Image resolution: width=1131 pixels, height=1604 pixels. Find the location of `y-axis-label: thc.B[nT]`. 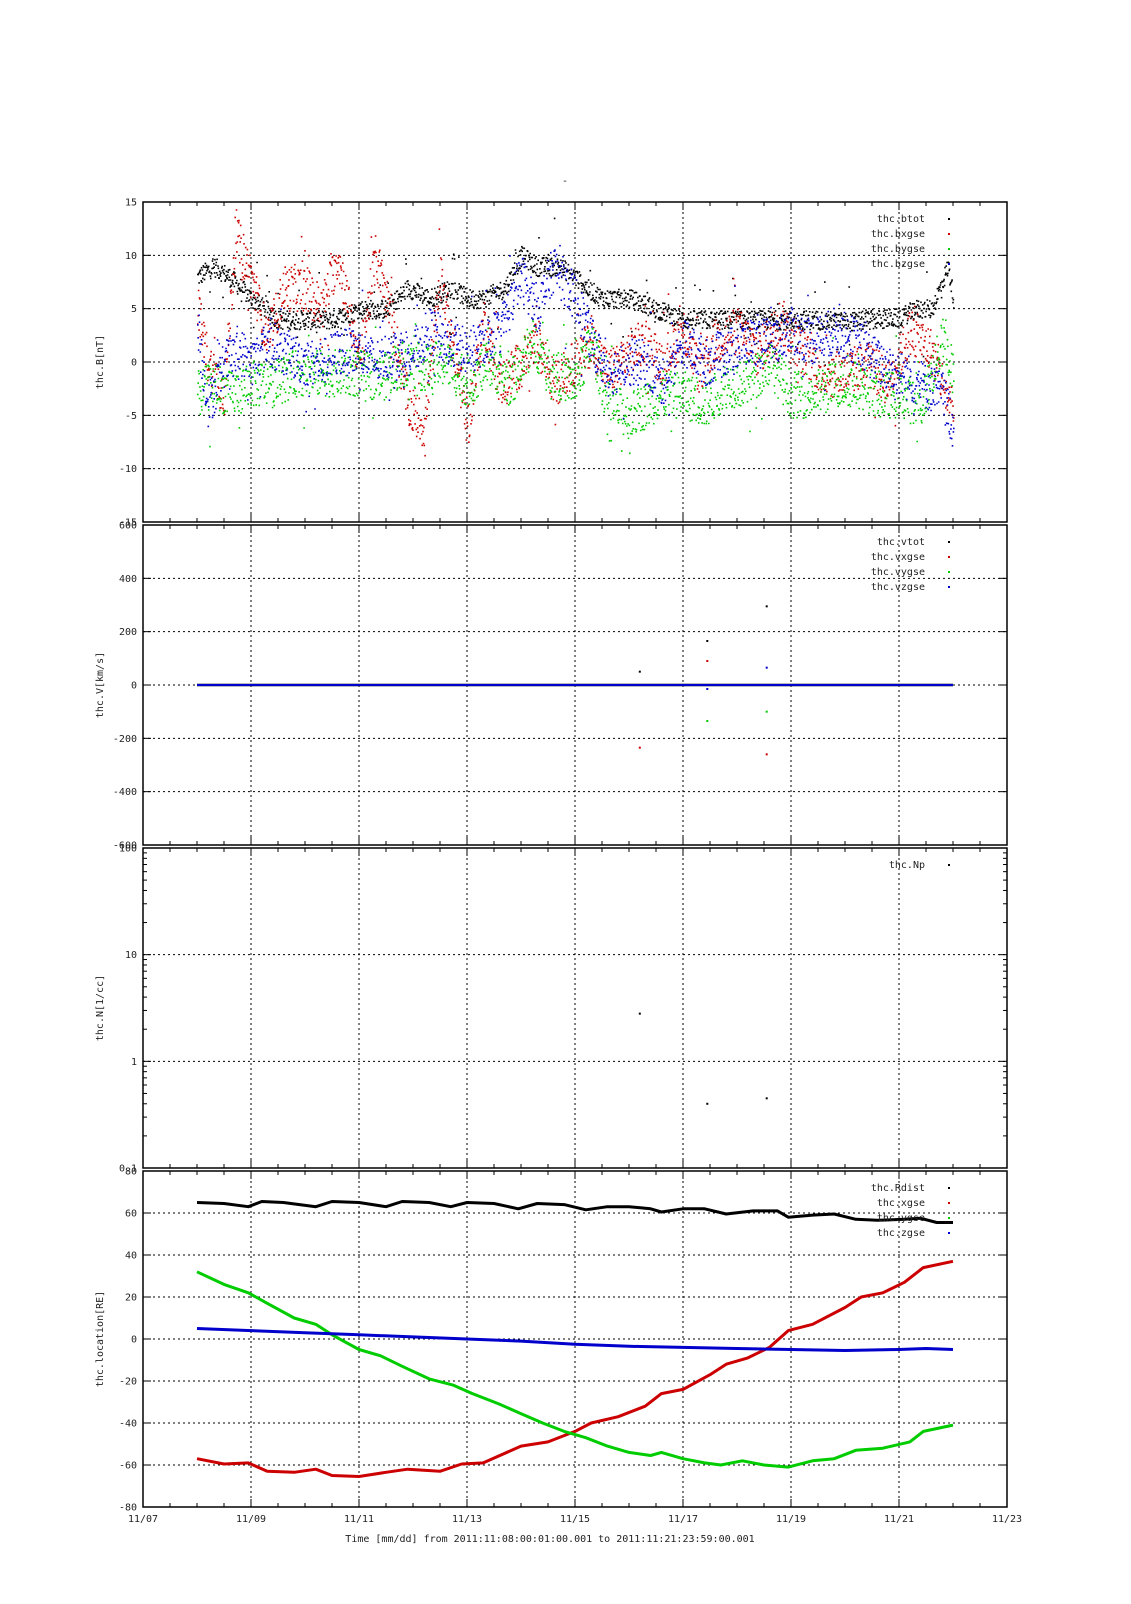

y-axis-label: thc.B[nT] is located at coordinates (100, 362).